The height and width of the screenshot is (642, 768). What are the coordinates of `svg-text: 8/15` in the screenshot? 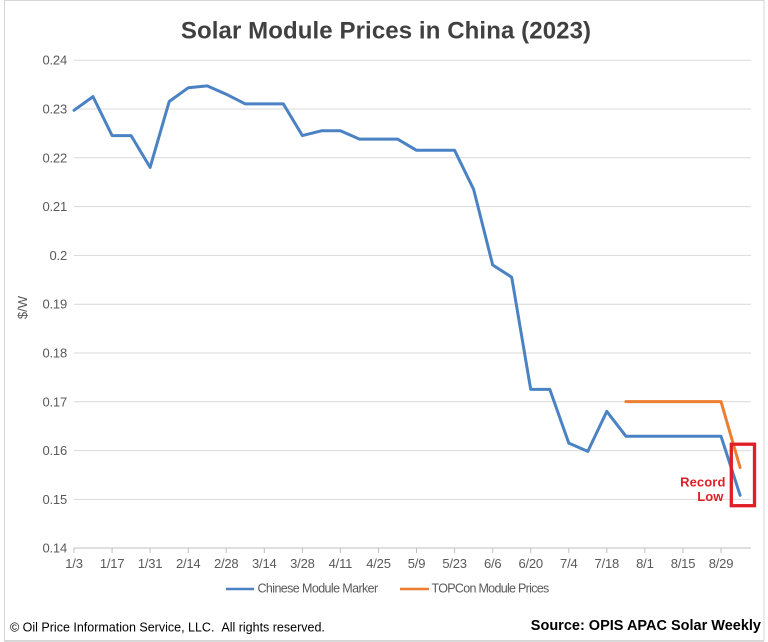 It's located at (683, 563).